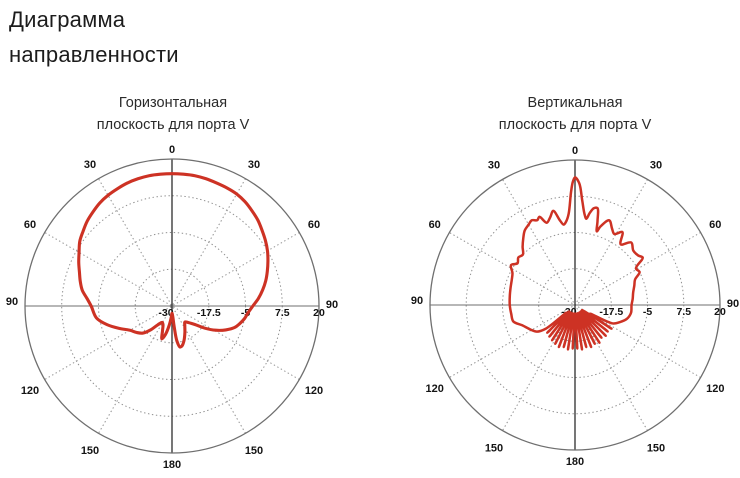  Describe the element at coordinates (575, 103) in the screenshot. I see `vertical-chart-title-line1: Вертикальная` at that location.